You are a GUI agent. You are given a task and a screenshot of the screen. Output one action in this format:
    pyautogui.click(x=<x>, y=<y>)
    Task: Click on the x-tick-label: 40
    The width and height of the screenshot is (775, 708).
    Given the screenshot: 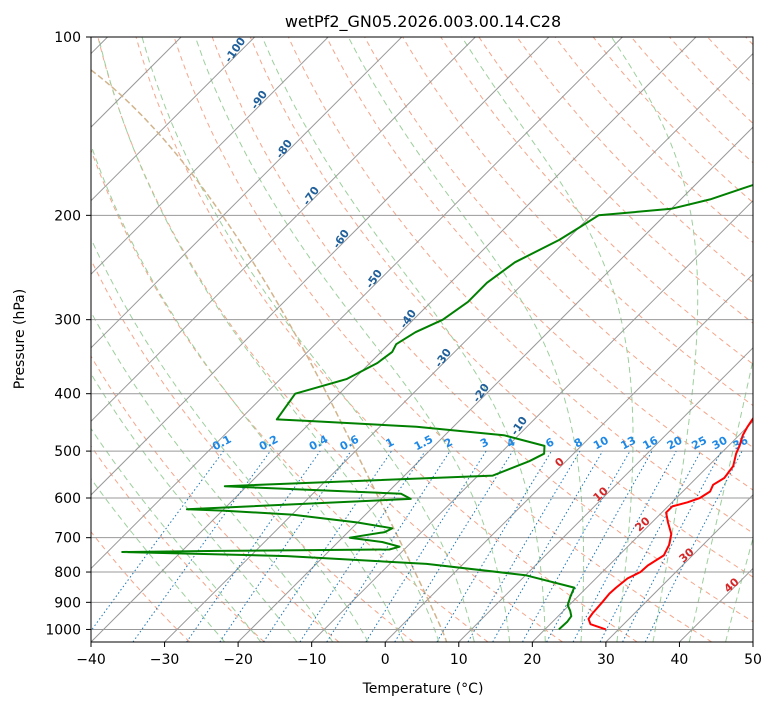 What is the action you would take?
    pyautogui.click(x=680, y=660)
    